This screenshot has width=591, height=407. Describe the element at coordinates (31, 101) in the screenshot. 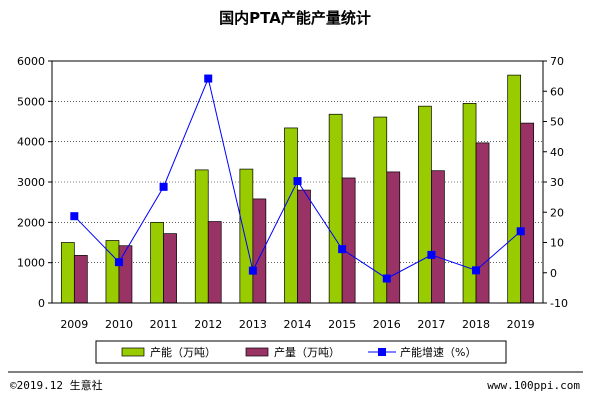

I see `left-axis-tick-label: 5000` at that location.